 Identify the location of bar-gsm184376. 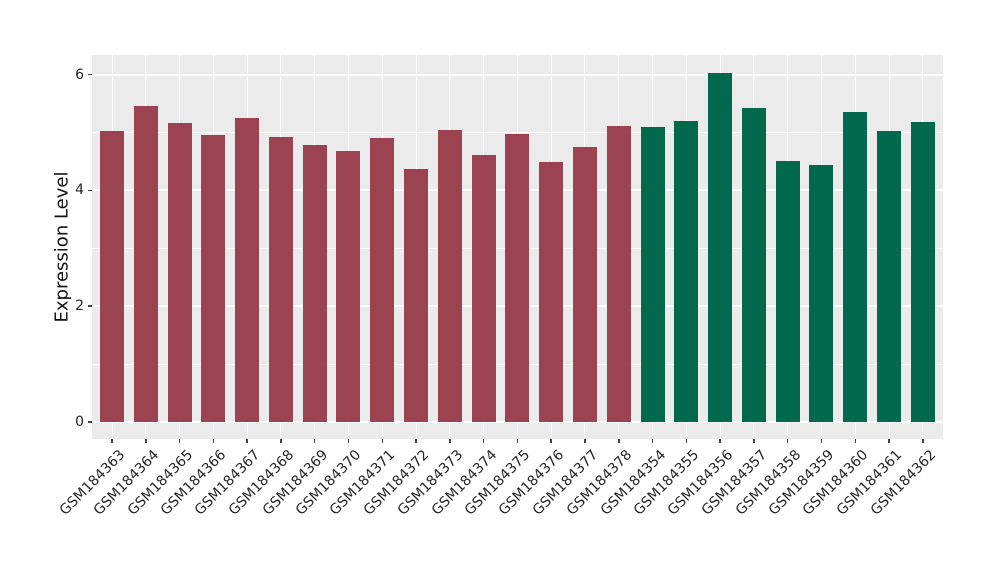
(551, 292).